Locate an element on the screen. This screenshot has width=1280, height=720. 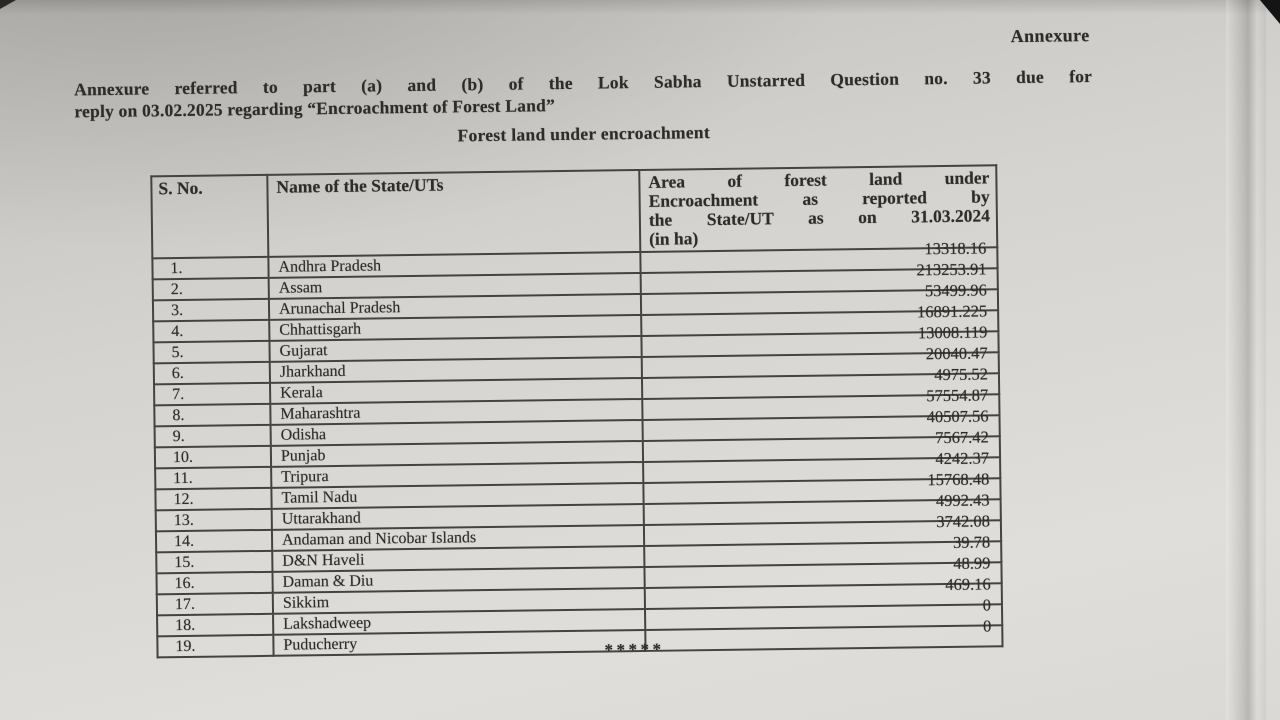
cell-serial-number: 12. is located at coordinates (213, 499).